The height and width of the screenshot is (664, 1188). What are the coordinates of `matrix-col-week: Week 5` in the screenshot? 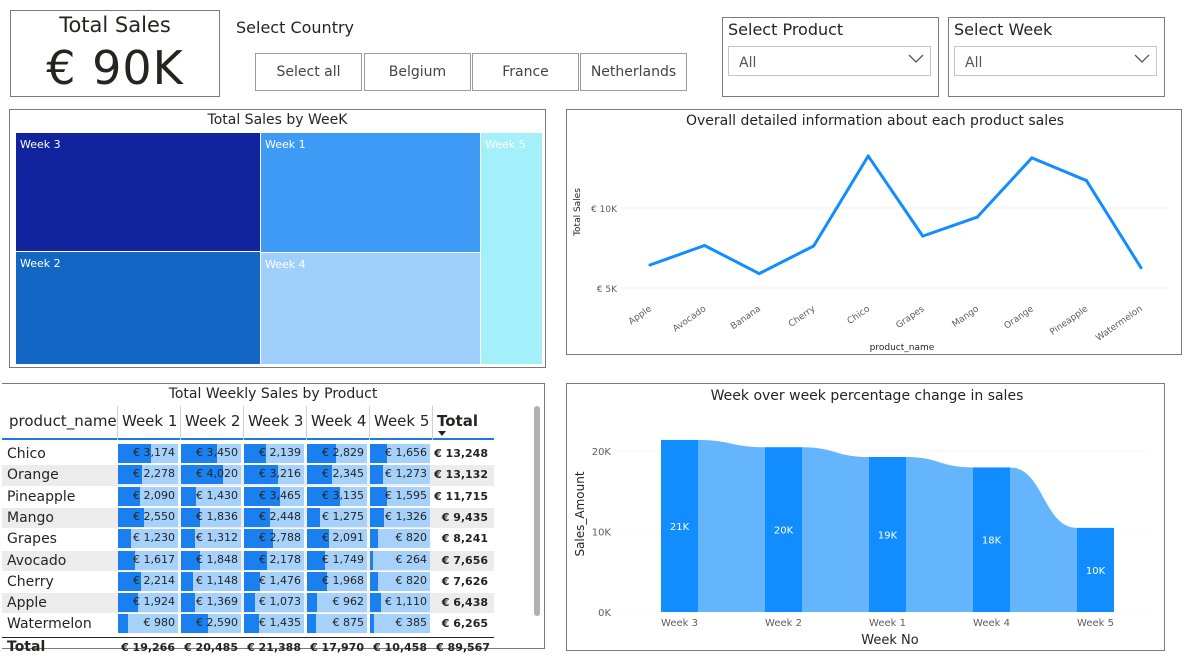 It's located at (402, 421).